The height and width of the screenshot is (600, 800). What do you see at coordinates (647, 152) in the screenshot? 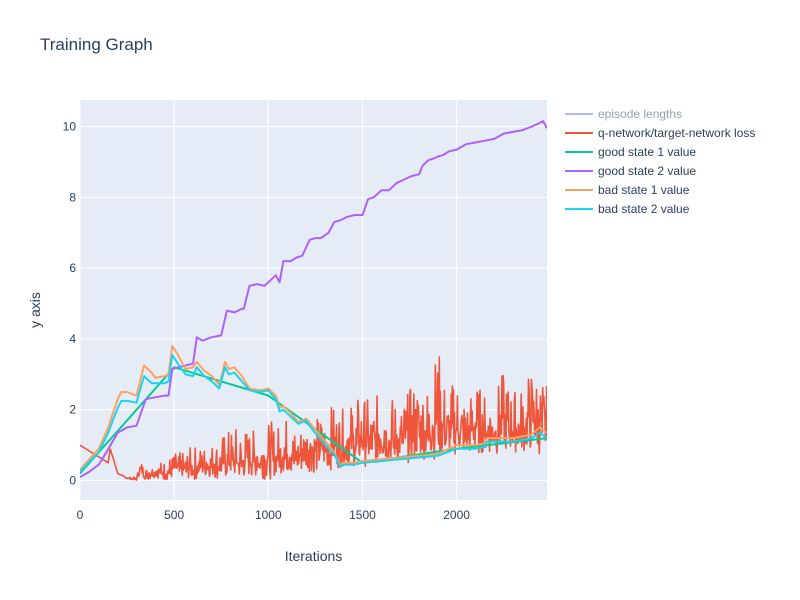
I see `legend-item-label: good state 1 value` at bounding box center [647, 152].